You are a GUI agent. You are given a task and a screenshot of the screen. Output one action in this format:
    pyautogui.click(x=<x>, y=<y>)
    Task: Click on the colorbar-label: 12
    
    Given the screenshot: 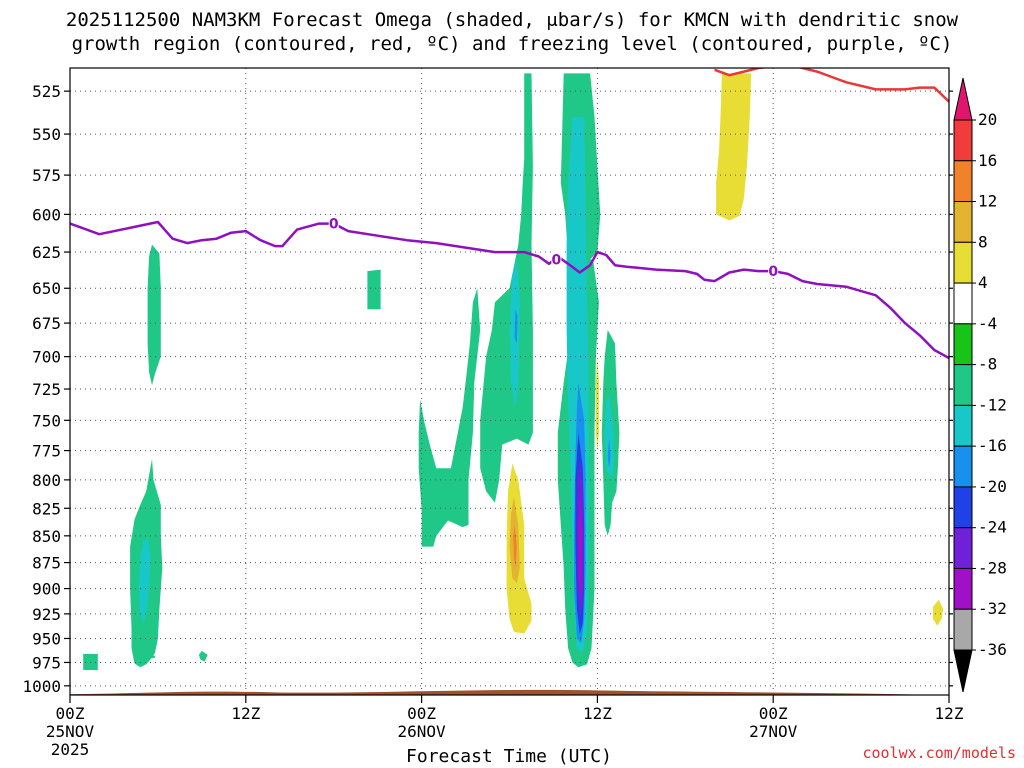 What is the action you would take?
    pyautogui.click(x=987, y=201)
    